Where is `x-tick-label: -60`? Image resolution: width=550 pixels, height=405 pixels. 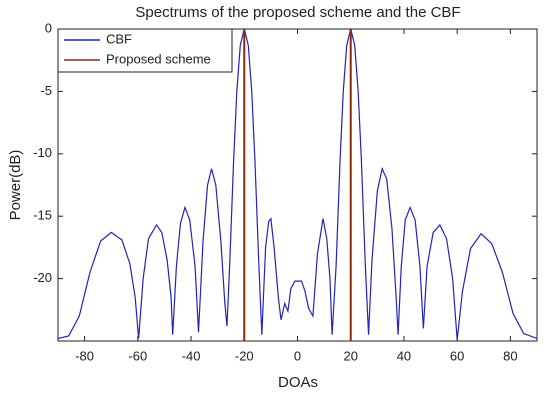
x-tick-label: -60 is located at coordinates (137, 355).